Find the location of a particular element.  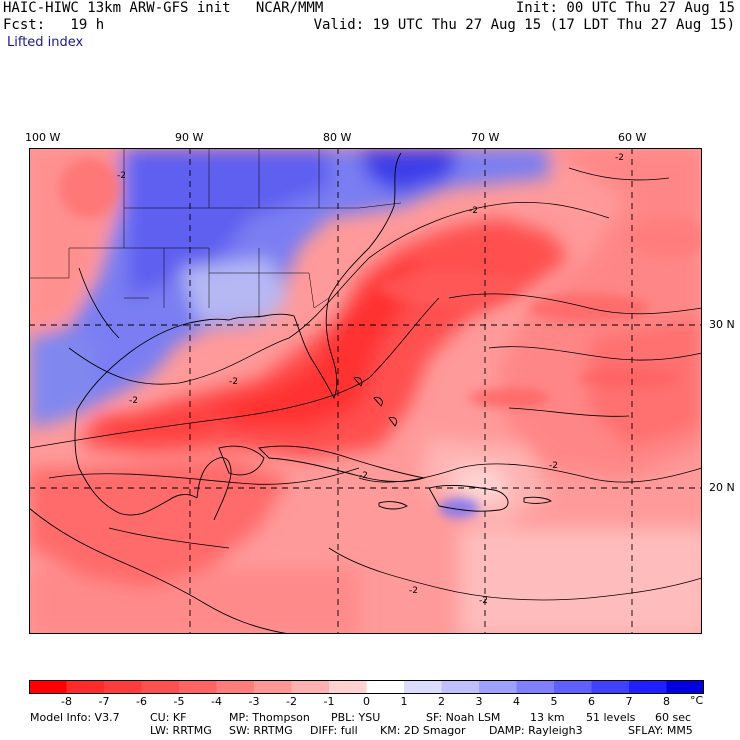

lat-label-30n: 30 N is located at coordinates (722, 324).